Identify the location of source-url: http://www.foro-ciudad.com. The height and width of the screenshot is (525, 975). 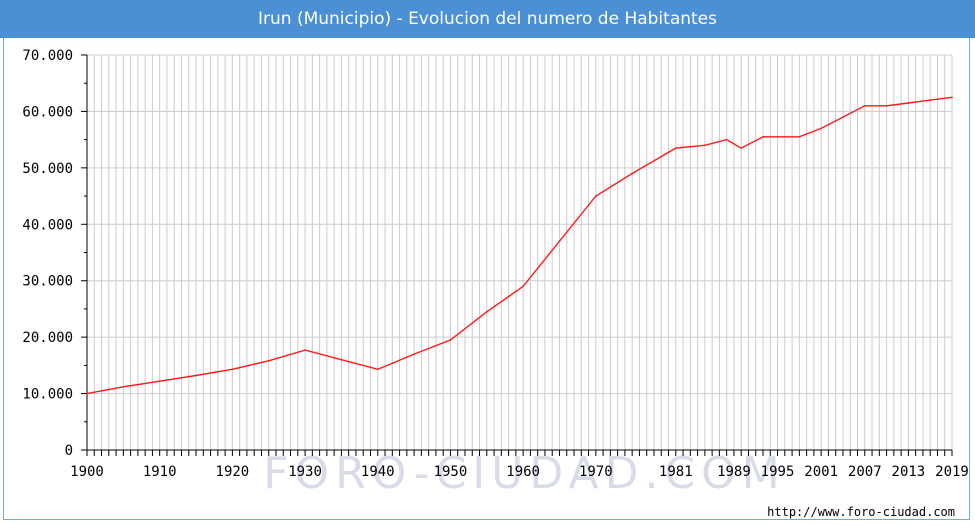
(861, 512).